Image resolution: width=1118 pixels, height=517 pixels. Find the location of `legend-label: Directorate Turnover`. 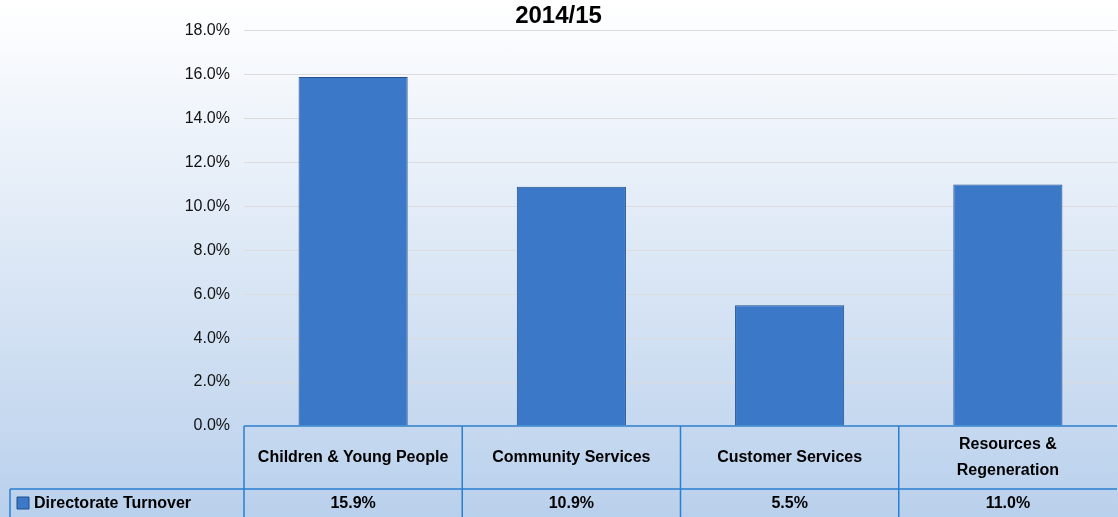

legend-label: Directorate Turnover is located at coordinates (113, 503).